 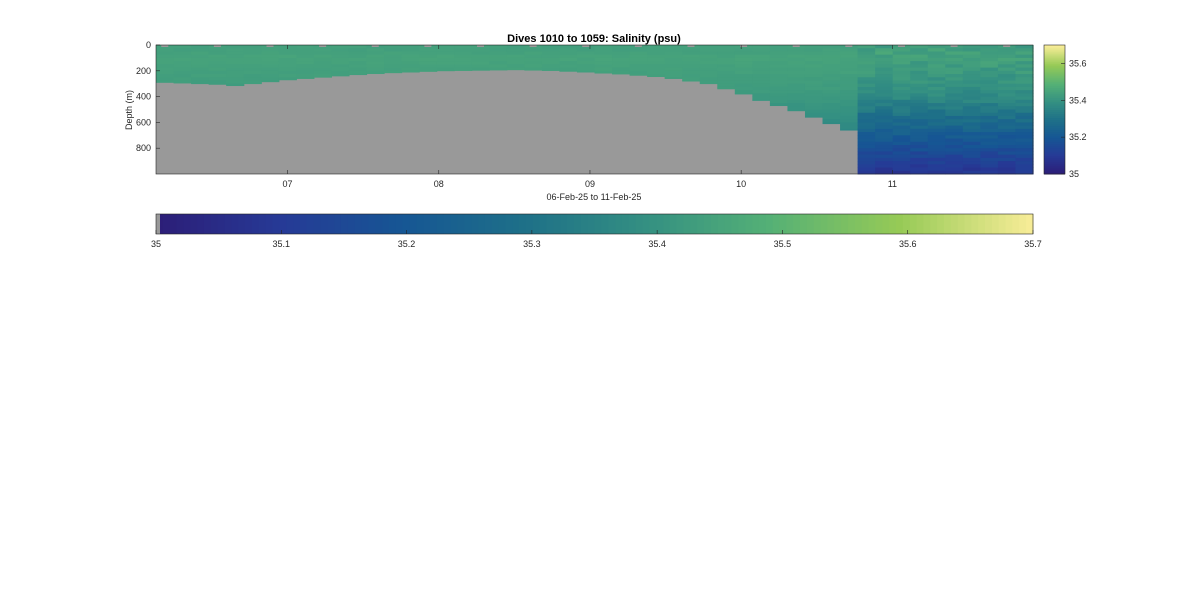 What do you see at coordinates (783, 244) in the screenshot?
I see `horizontal-colorbar-tick-label: 35.5` at bounding box center [783, 244].